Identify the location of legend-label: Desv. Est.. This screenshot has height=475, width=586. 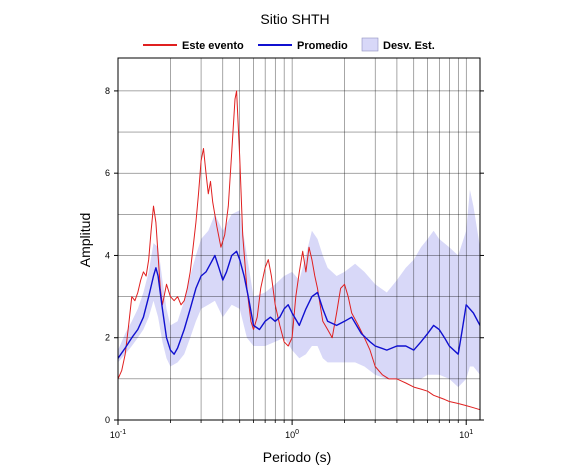
(409, 46).